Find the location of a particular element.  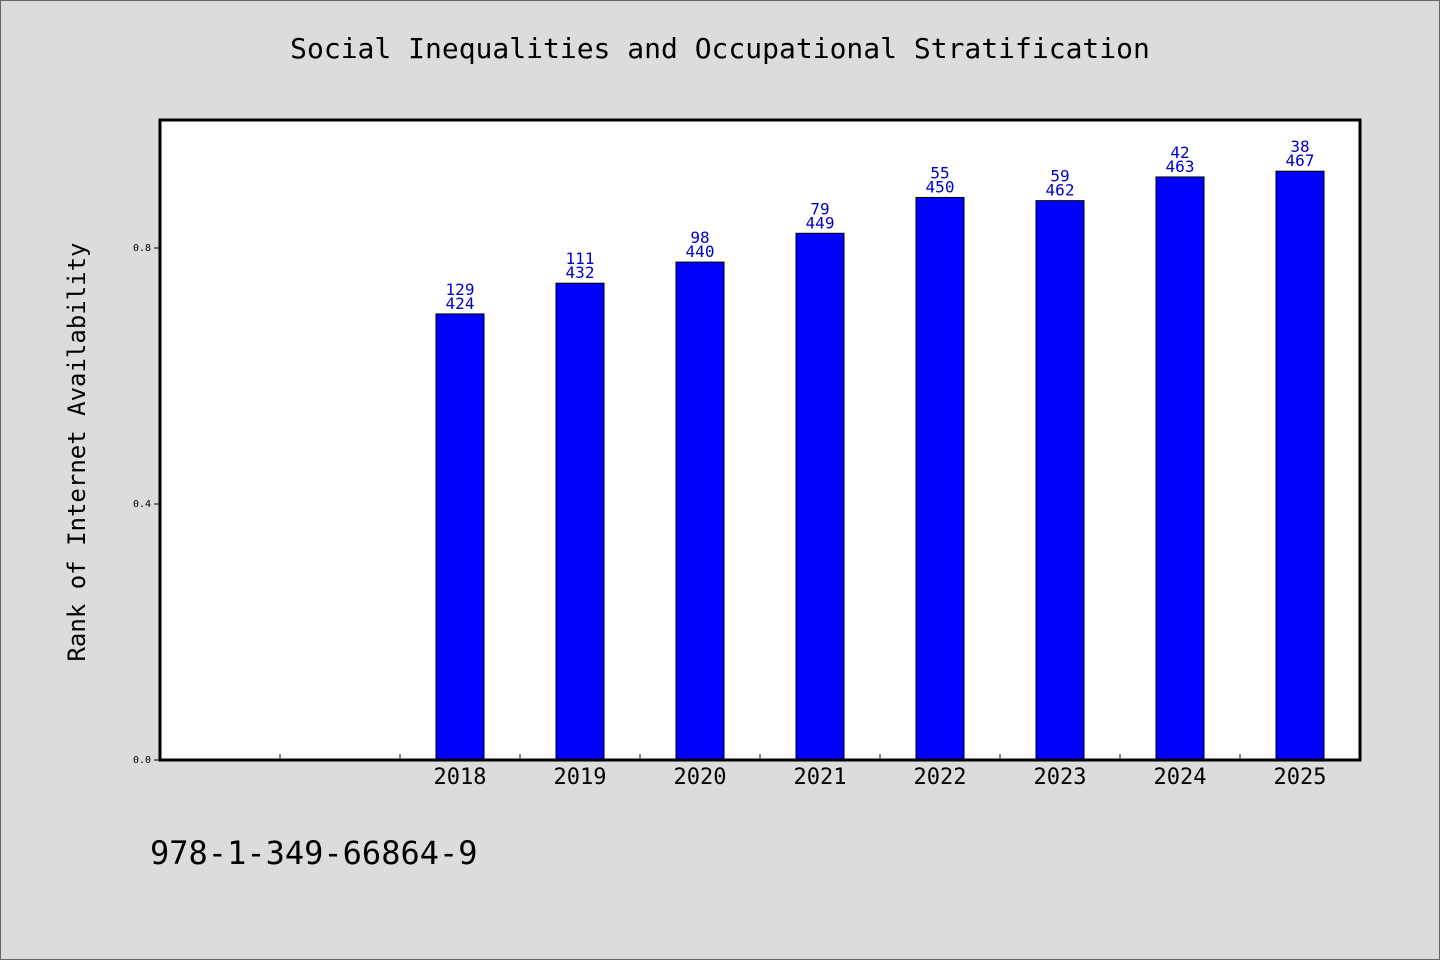

bar-label-rank: 55 is located at coordinates (939, 172).